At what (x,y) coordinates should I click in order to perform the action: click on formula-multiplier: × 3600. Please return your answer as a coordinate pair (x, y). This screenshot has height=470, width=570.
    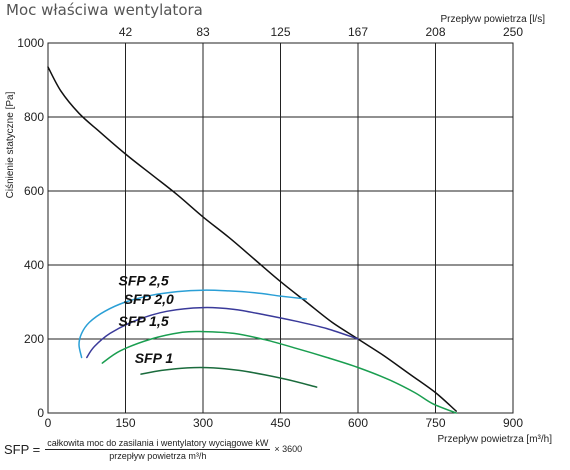
    Looking at the image, I should click on (288, 449).